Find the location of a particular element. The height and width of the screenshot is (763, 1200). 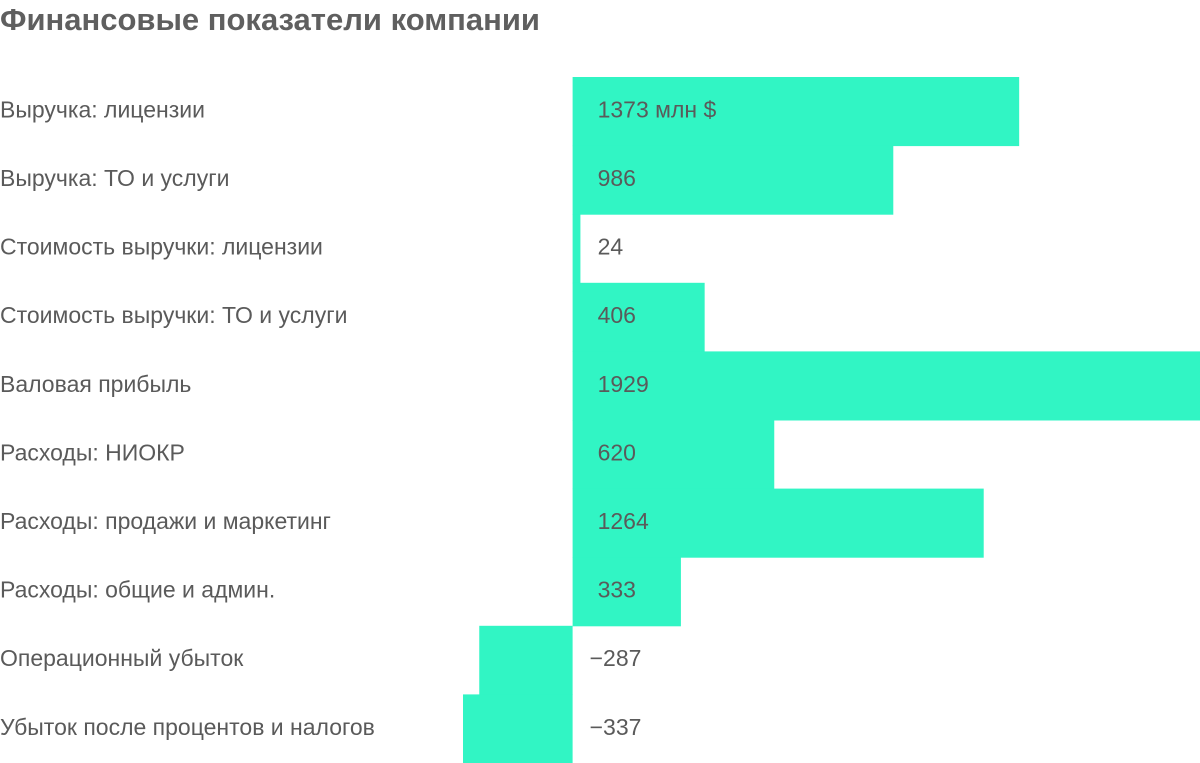

value-label: −337 is located at coordinates (616, 727).